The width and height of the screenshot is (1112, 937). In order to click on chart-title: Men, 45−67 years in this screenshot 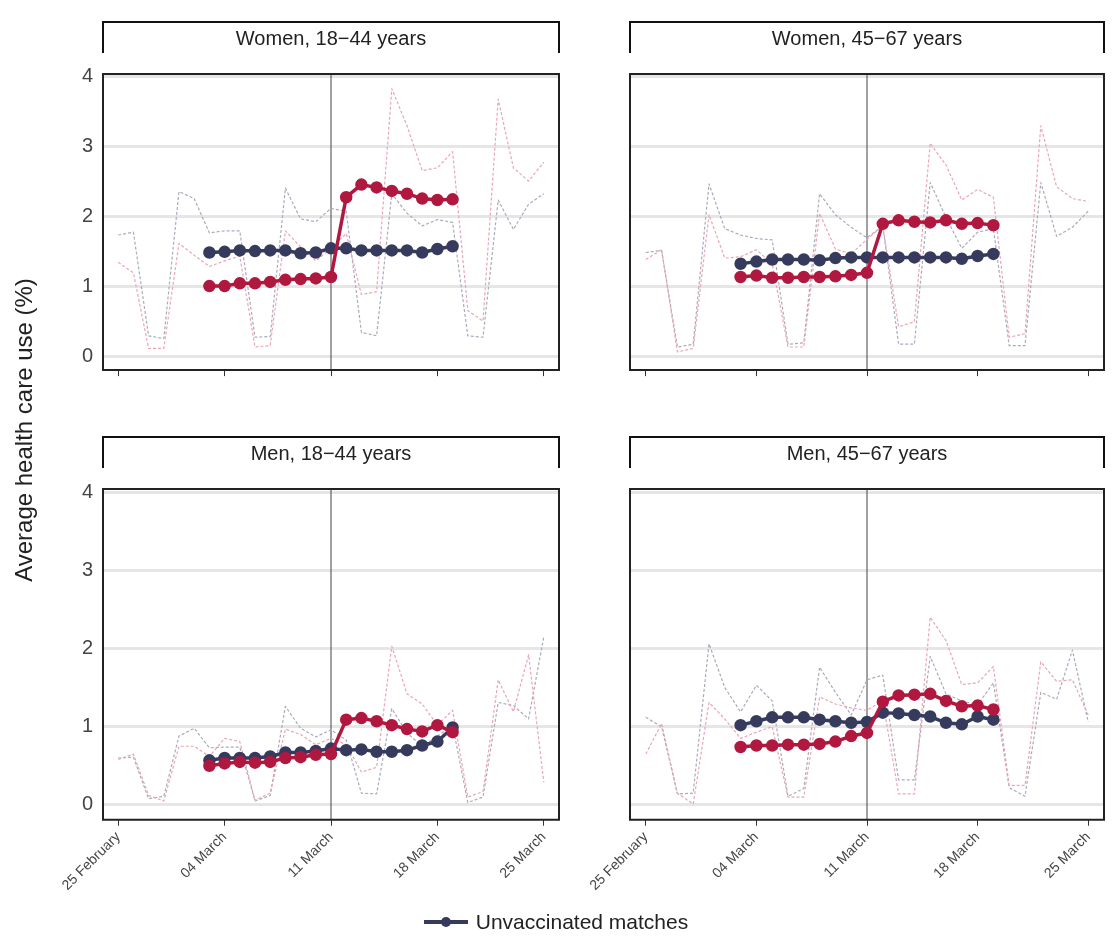, I will do `click(867, 452)`.